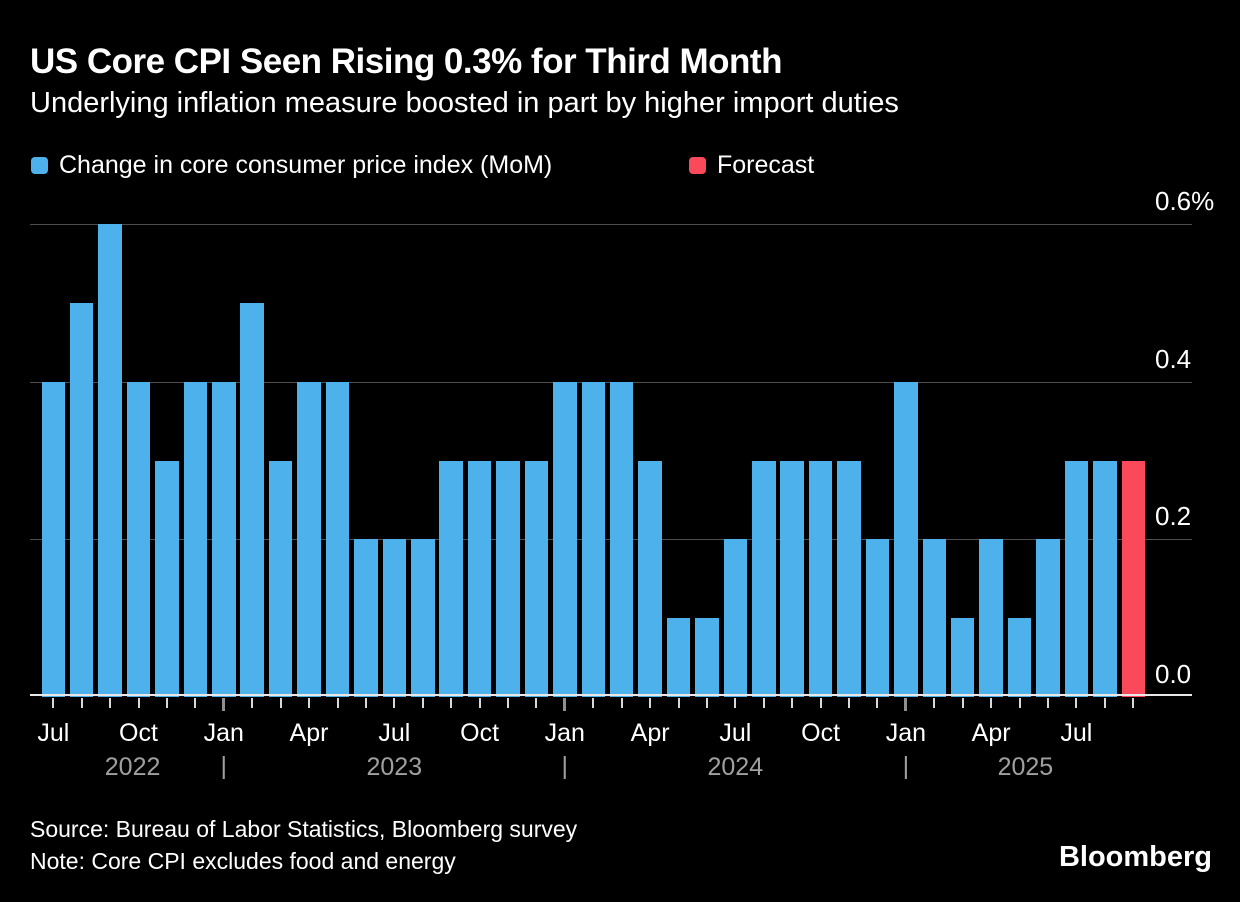  Describe the element at coordinates (707, 657) in the screenshot. I see `bar-Jun-2024` at that location.